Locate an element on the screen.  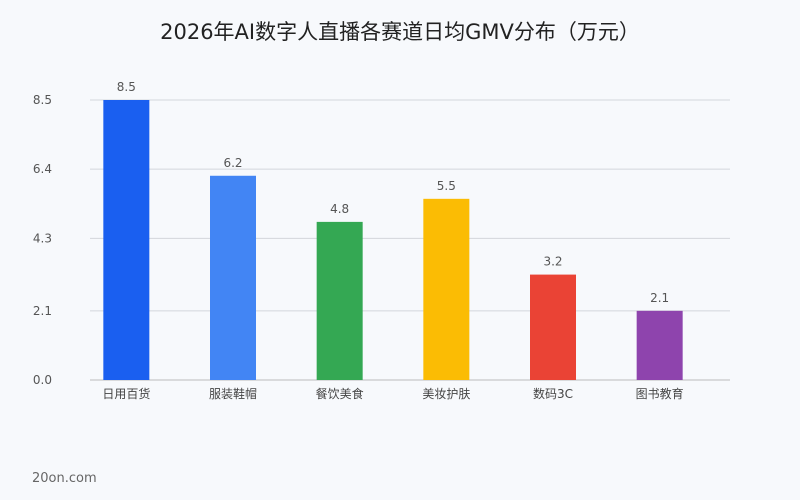
data-label: 6.2 is located at coordinates (232, 163).